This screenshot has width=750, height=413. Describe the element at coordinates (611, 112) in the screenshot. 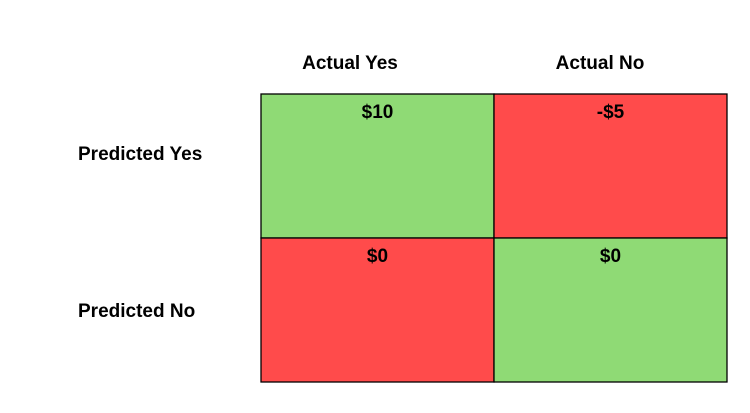

I see `cell-value: -$5` at that location.